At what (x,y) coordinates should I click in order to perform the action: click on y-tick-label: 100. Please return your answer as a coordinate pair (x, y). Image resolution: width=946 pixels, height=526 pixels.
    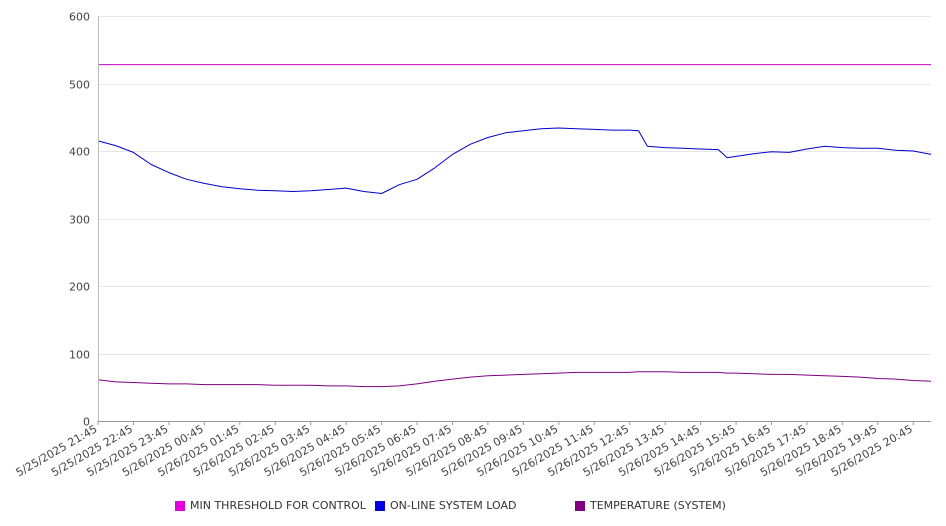
    Looking at the image, I should click on (79, 355).